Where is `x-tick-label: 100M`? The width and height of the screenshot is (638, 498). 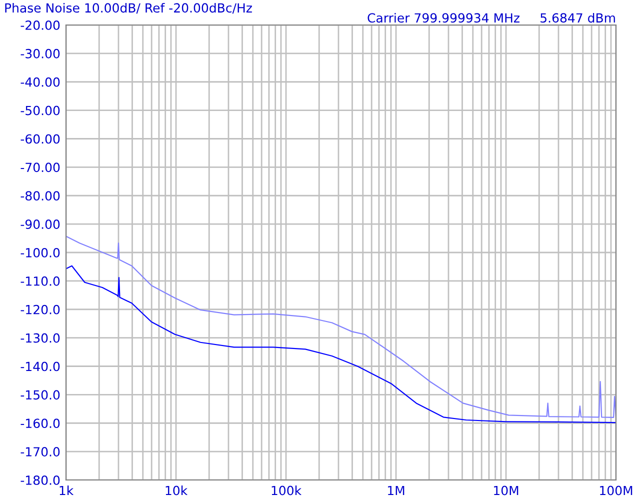 x-tick-label: 100M is located at coordinates (616, 491).